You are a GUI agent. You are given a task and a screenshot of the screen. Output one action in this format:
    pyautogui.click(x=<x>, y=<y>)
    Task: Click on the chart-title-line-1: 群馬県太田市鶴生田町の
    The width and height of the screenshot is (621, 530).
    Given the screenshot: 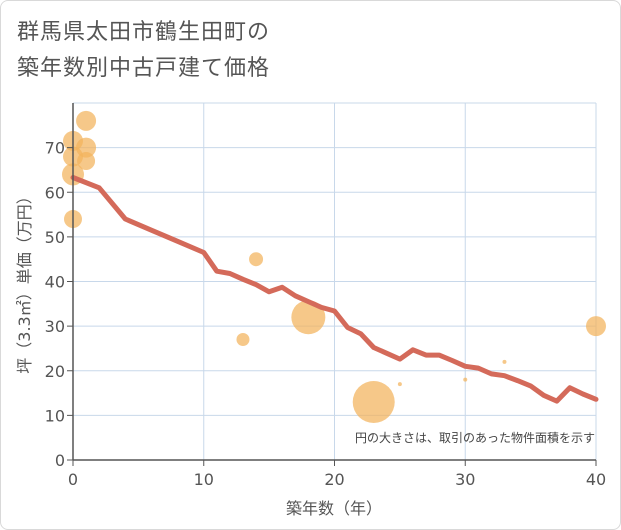 What is the action you would take?
    pyautogui.click(x=144, y=32)
    